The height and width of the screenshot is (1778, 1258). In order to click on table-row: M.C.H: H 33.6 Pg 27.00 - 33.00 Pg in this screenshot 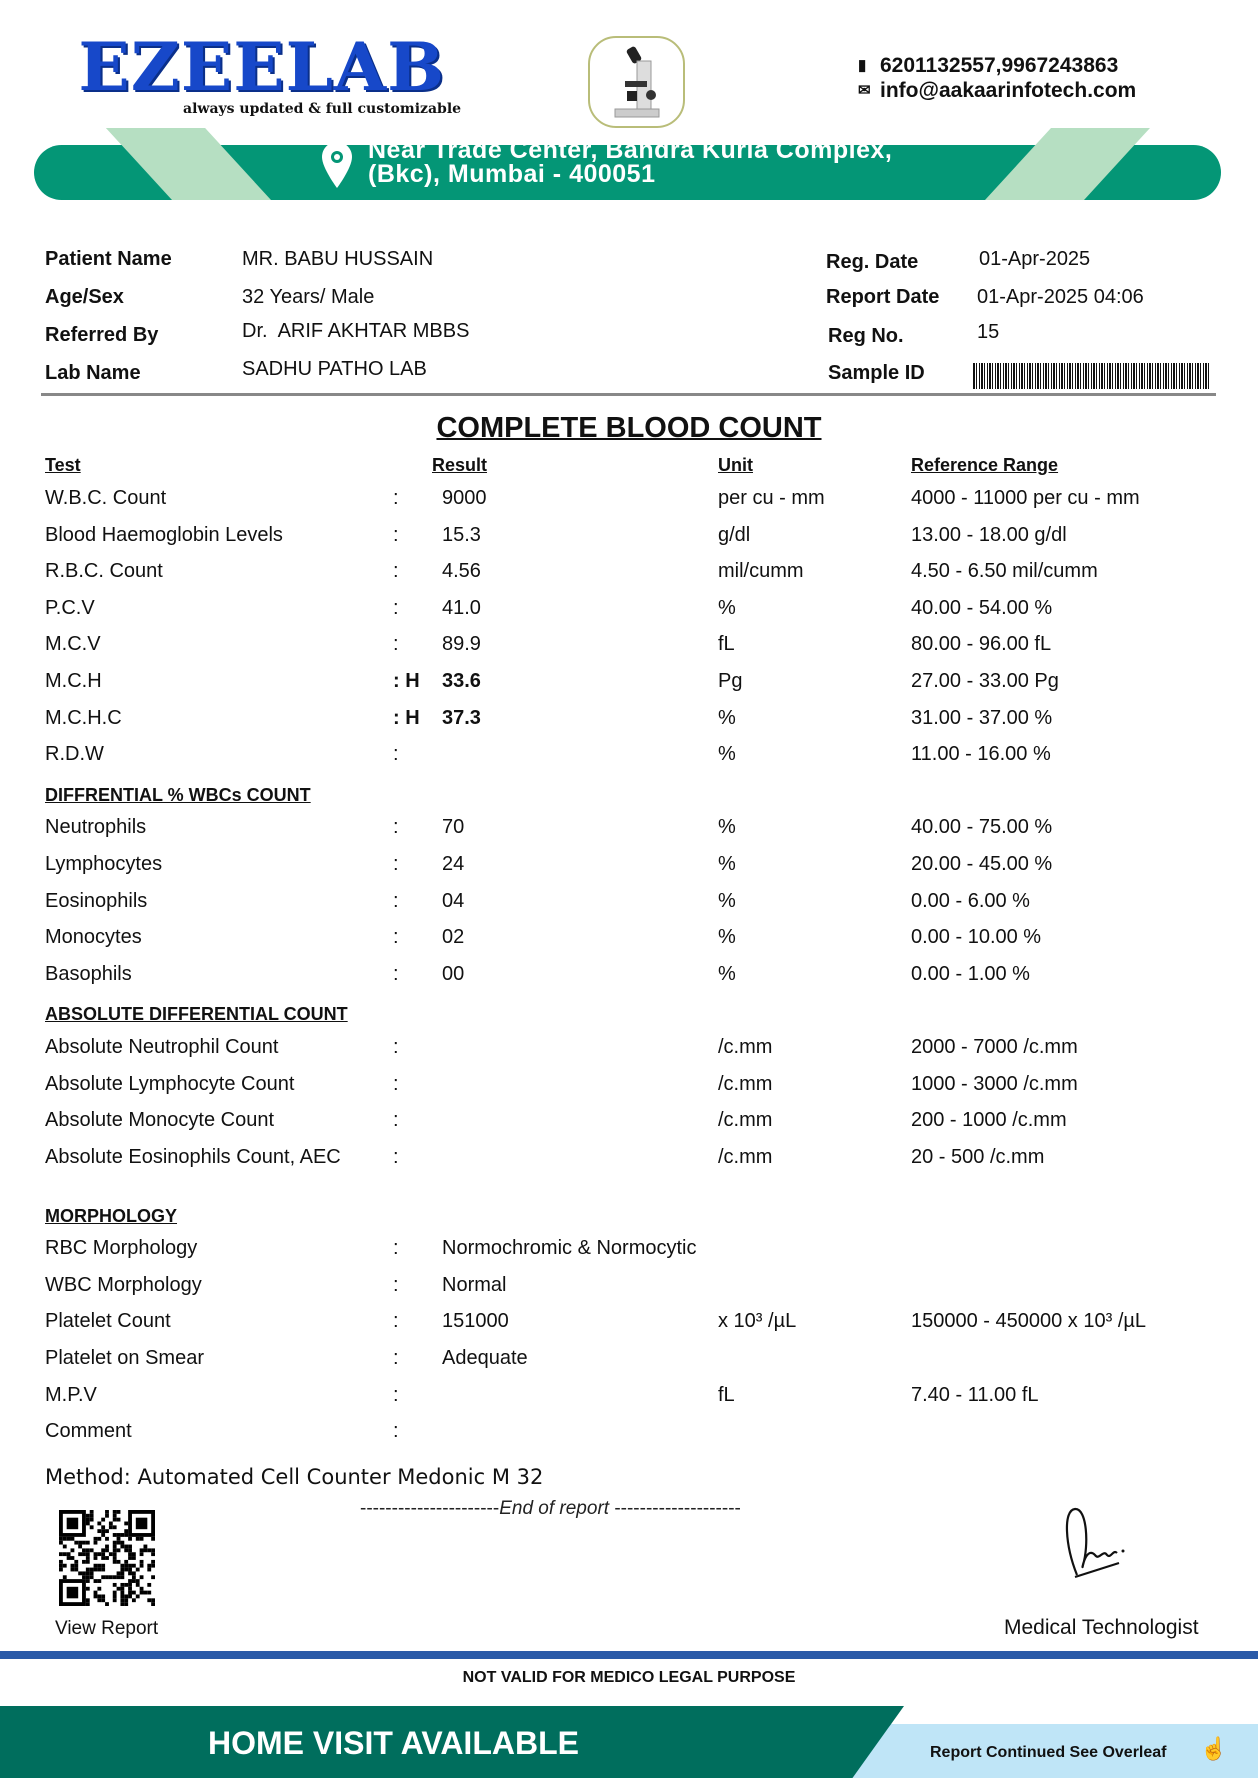, I will do `click(629, 682)`.